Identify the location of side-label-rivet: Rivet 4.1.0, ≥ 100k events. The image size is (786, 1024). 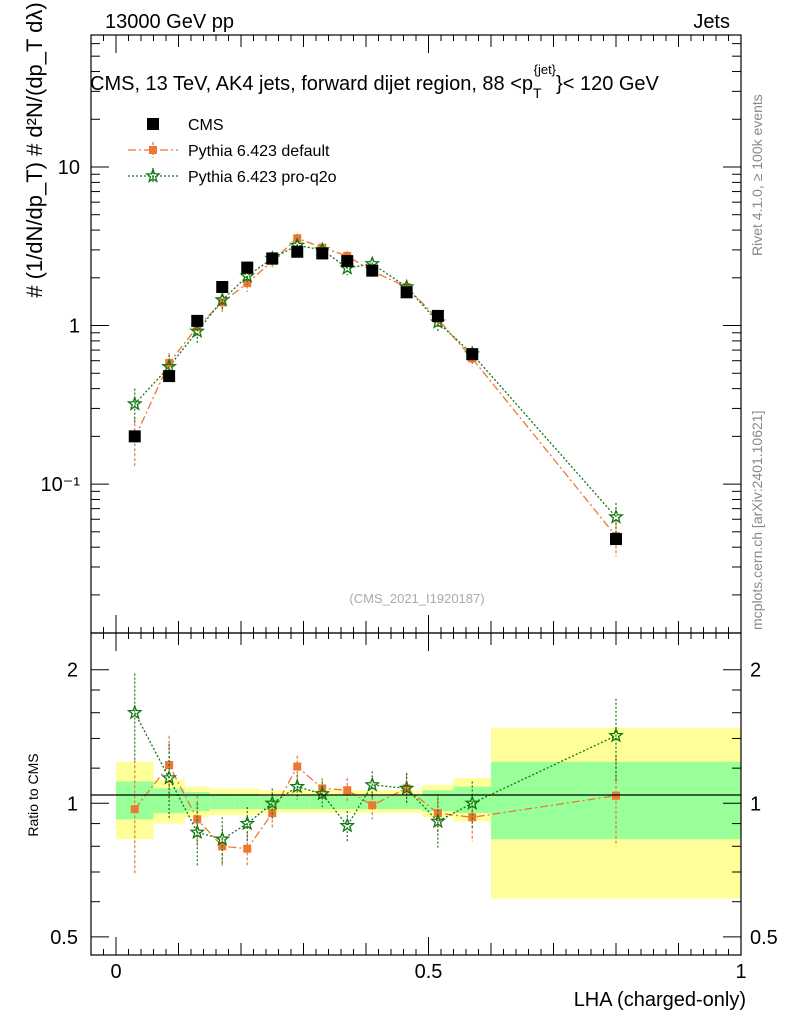
(757, 175).